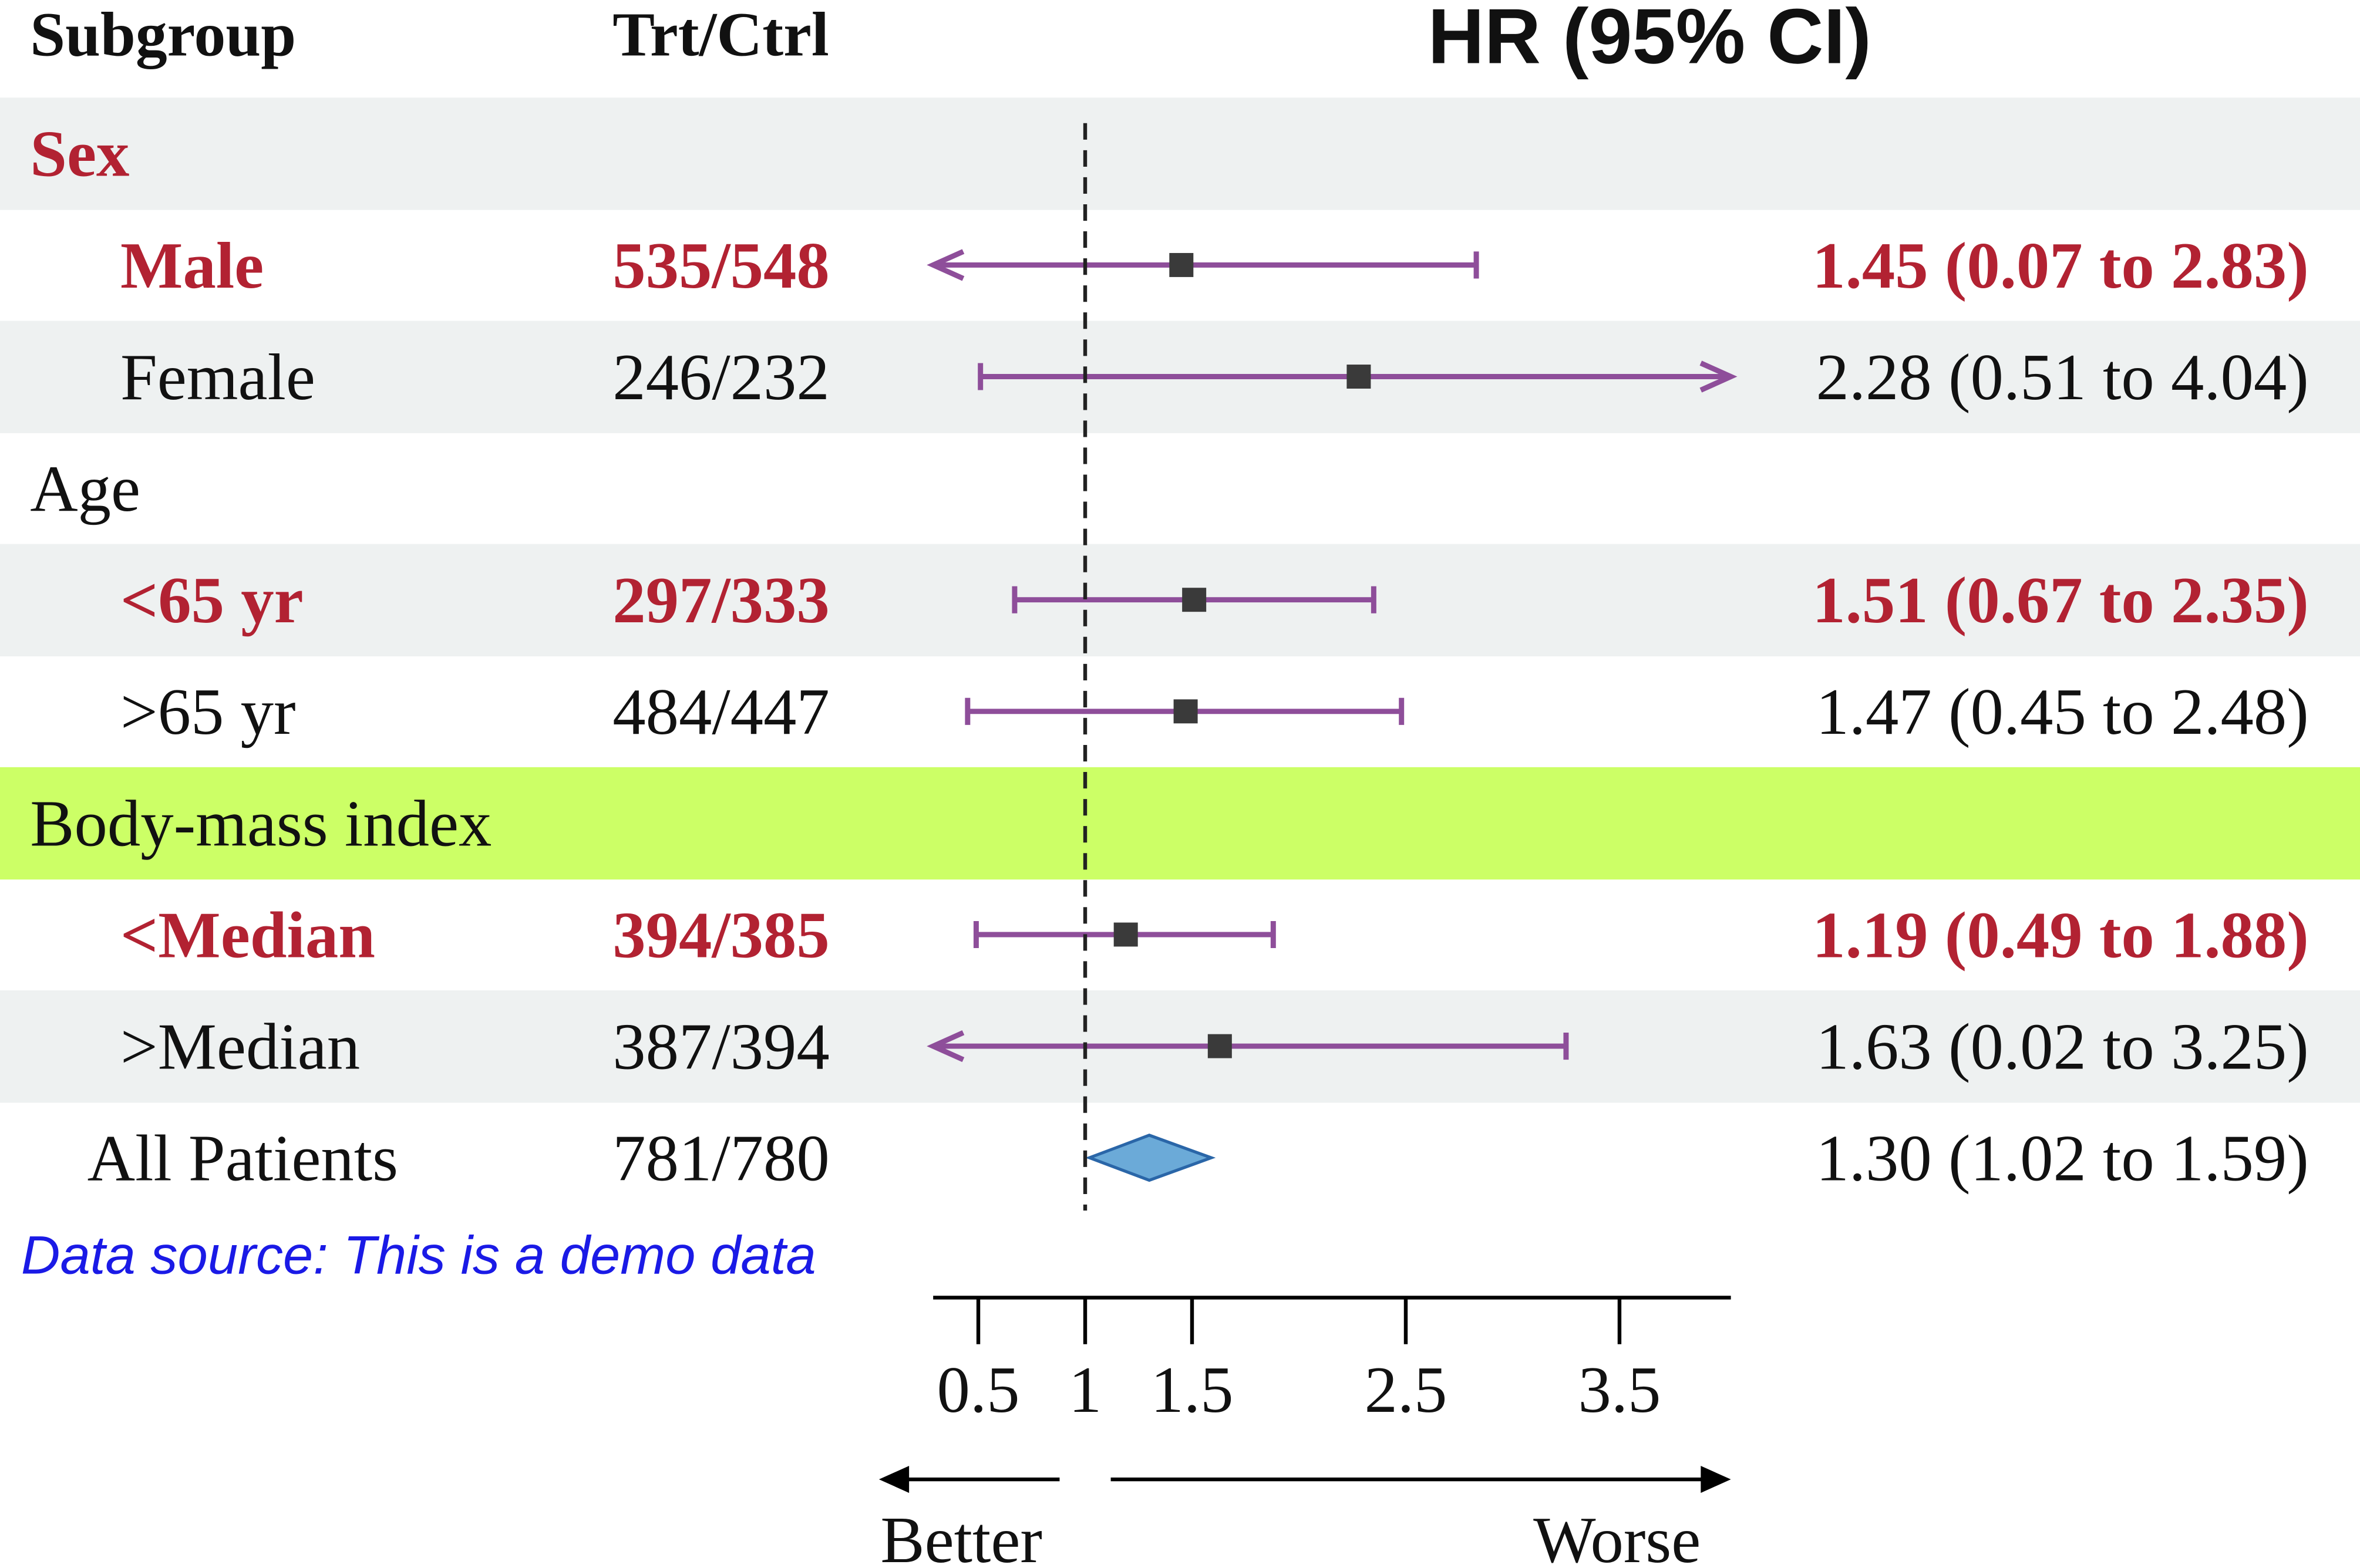 Image resolution: width=2360 pixels, height=1568 pixels. What do you see at coordinates (85, 489) in the screenshot?
I see `subgroup-label: Age` at bounding box center [85, 489].